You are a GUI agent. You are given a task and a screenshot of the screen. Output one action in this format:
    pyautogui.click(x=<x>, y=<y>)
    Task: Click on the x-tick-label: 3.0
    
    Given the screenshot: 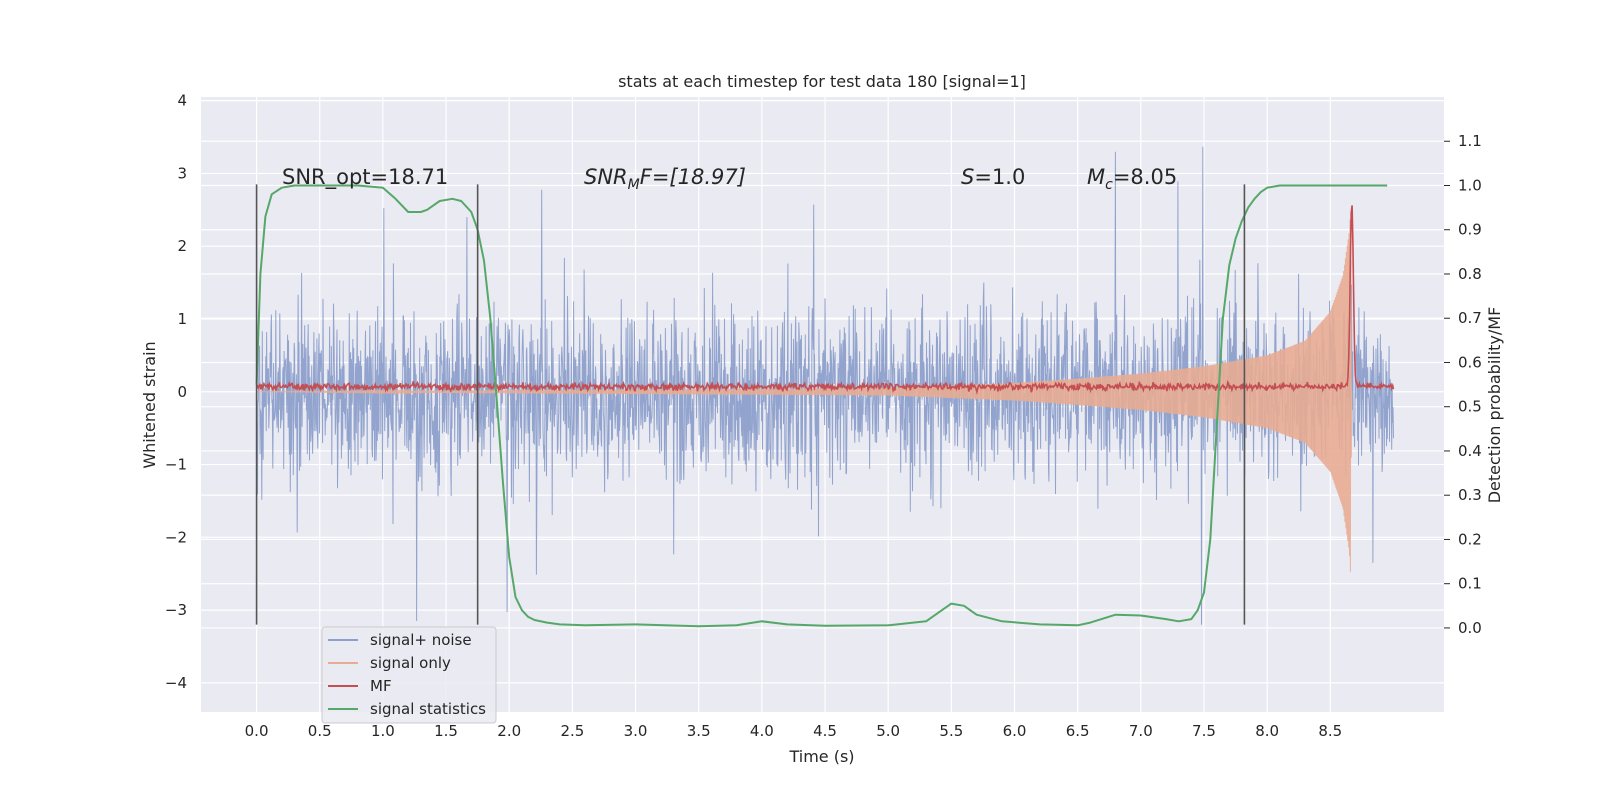 What is the action you would take?
    pyautogui.click(x=636, y=731)
    